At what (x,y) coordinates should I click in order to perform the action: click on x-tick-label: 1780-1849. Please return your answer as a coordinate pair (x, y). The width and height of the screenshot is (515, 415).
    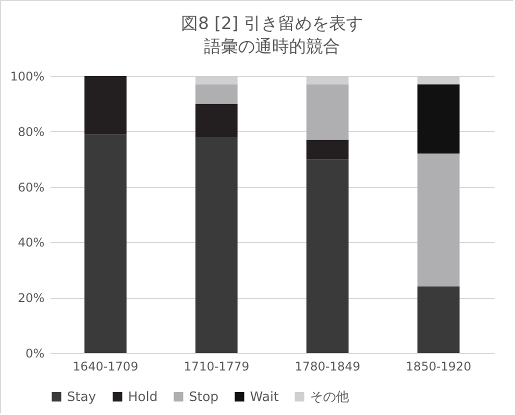
    Looking at the image, I should click on (327, 367).